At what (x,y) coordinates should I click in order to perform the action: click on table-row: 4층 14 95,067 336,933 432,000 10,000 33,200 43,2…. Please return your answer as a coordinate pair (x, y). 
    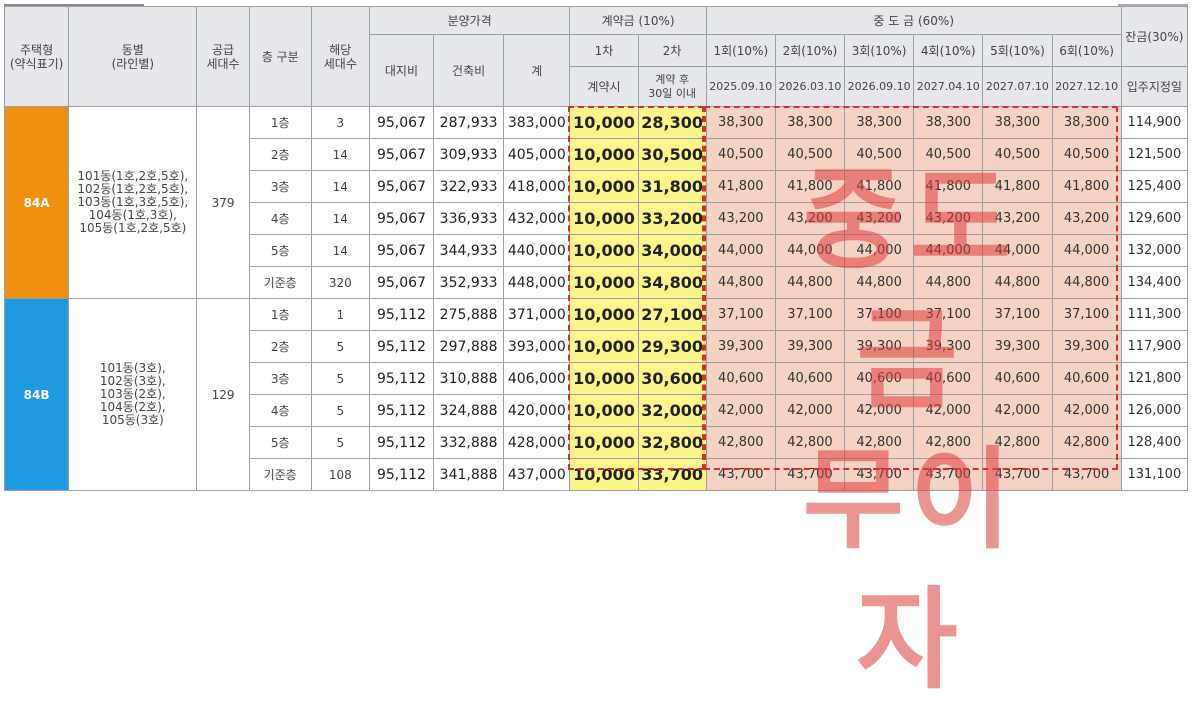
    Looking at the image, I should click on (597, 218).